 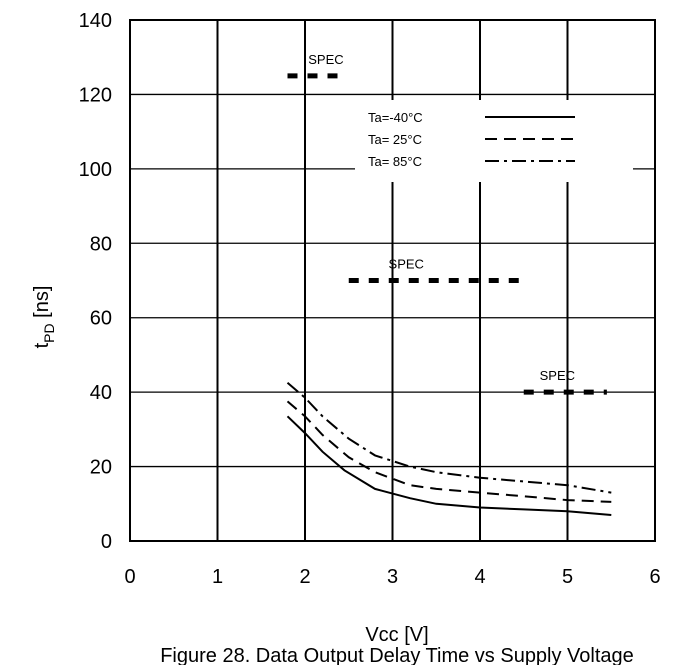 I want to click on legend-label-3: Ta= 85°C, so click(x=395, y=161).